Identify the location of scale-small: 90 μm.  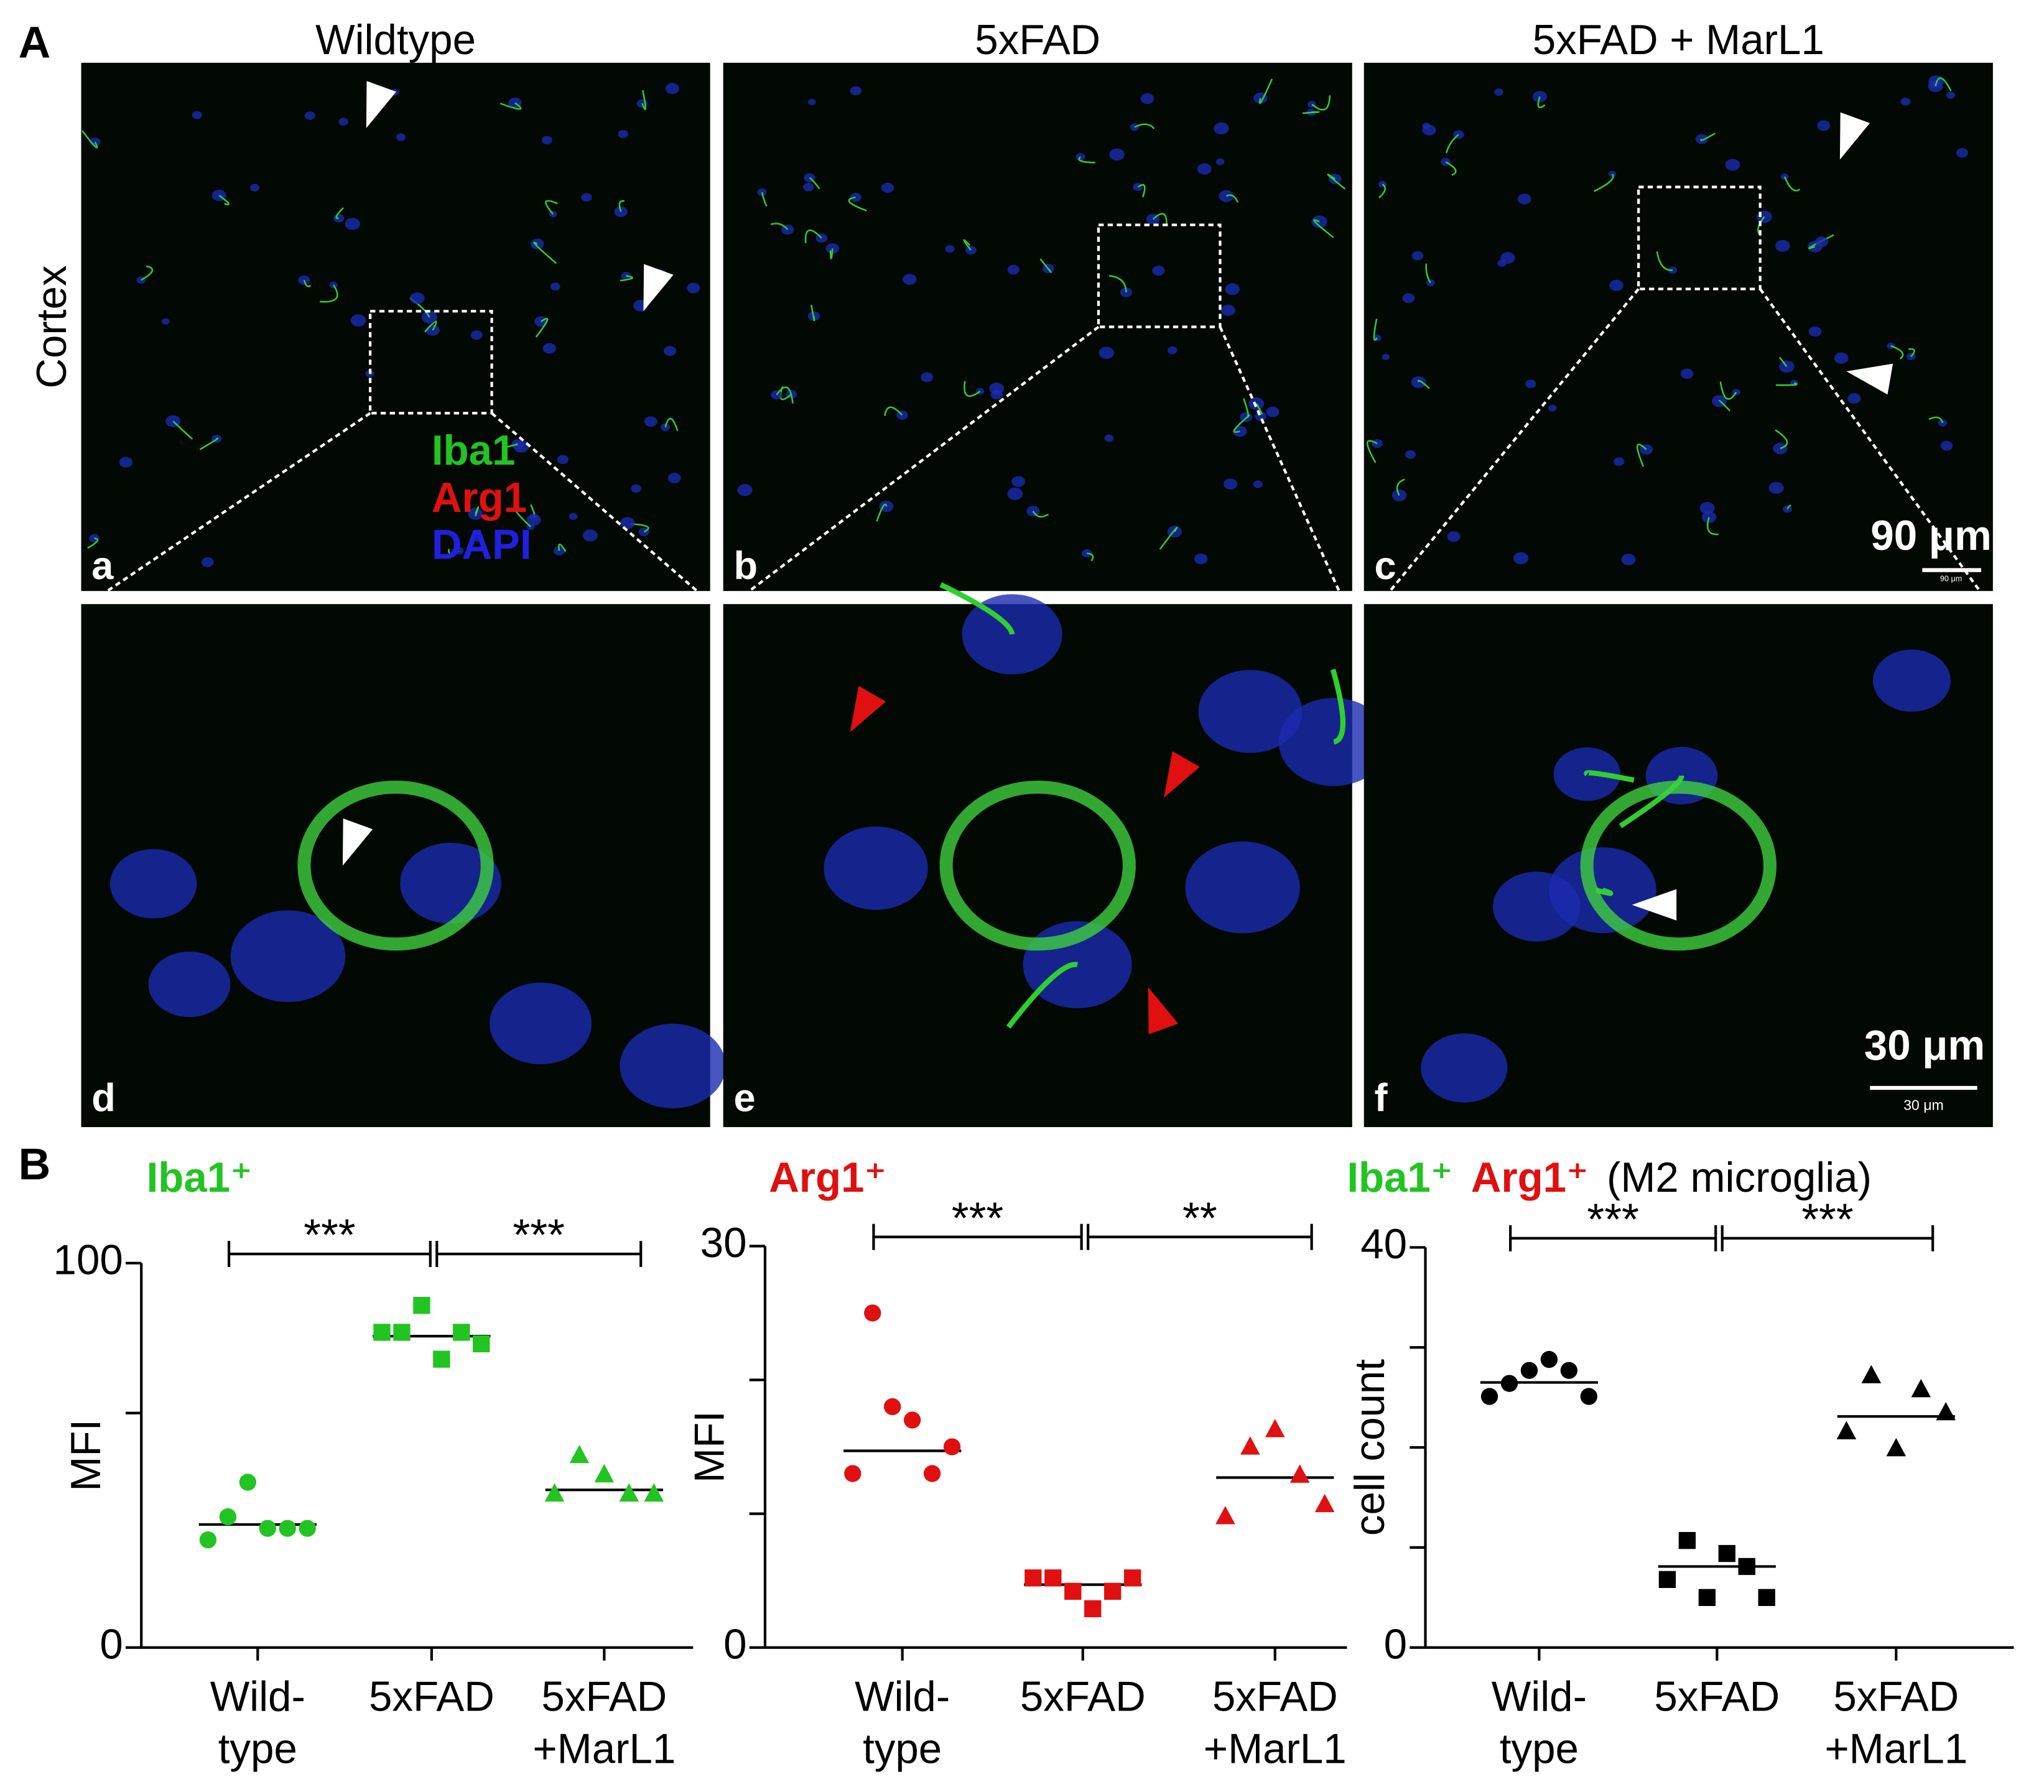
(1951, 579).